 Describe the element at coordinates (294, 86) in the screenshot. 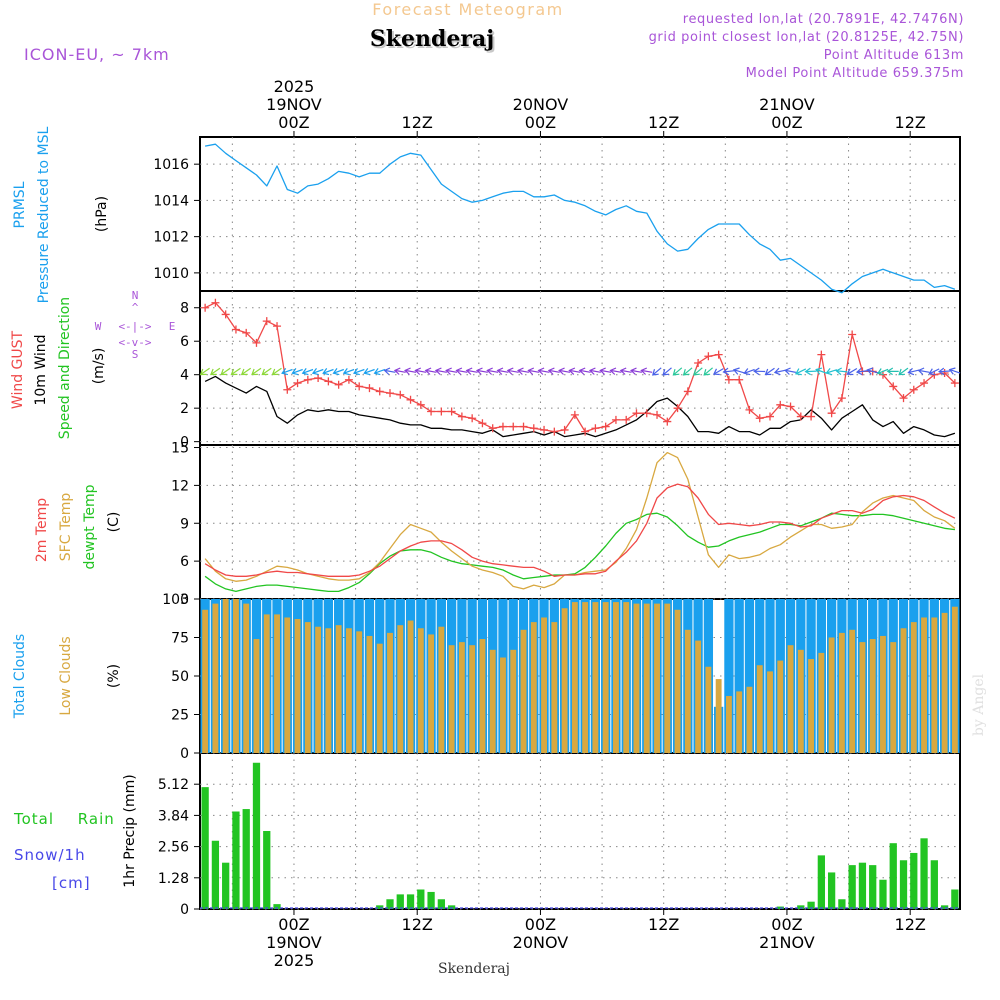

I see `top-time-label: 2025` at that location.